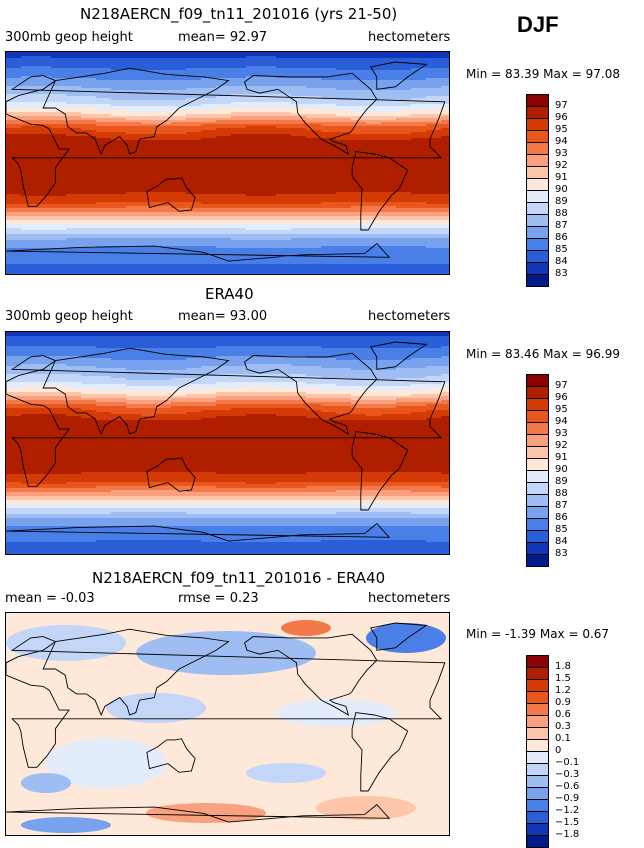 The image size is (644, 848). What do you see at coordinates (409, 37) in the screenshot?
I see `panel1-units: hectometers` at bounding box center [409, 37].